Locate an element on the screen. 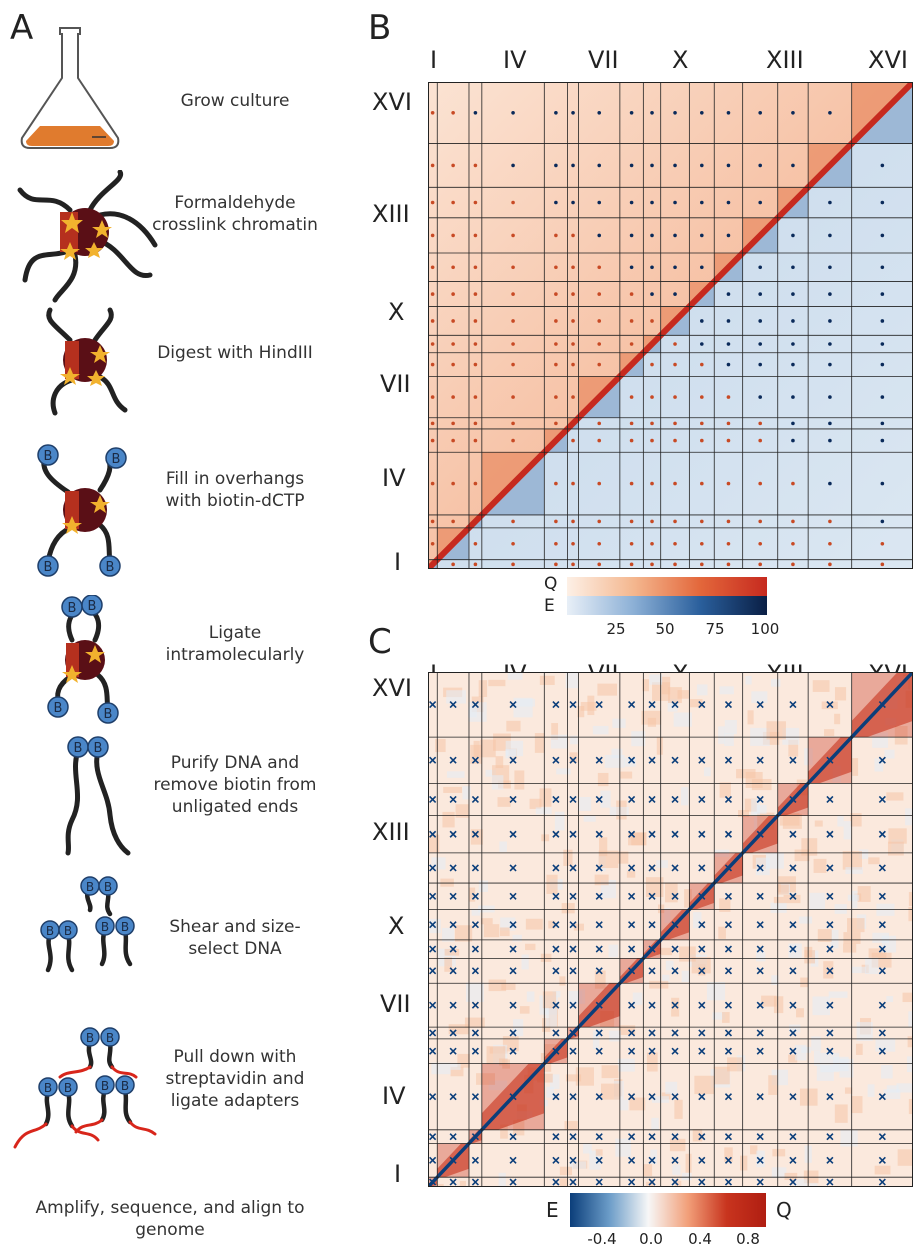  colorbar-c-q-label: Q is located at coordinates (784, 1210).